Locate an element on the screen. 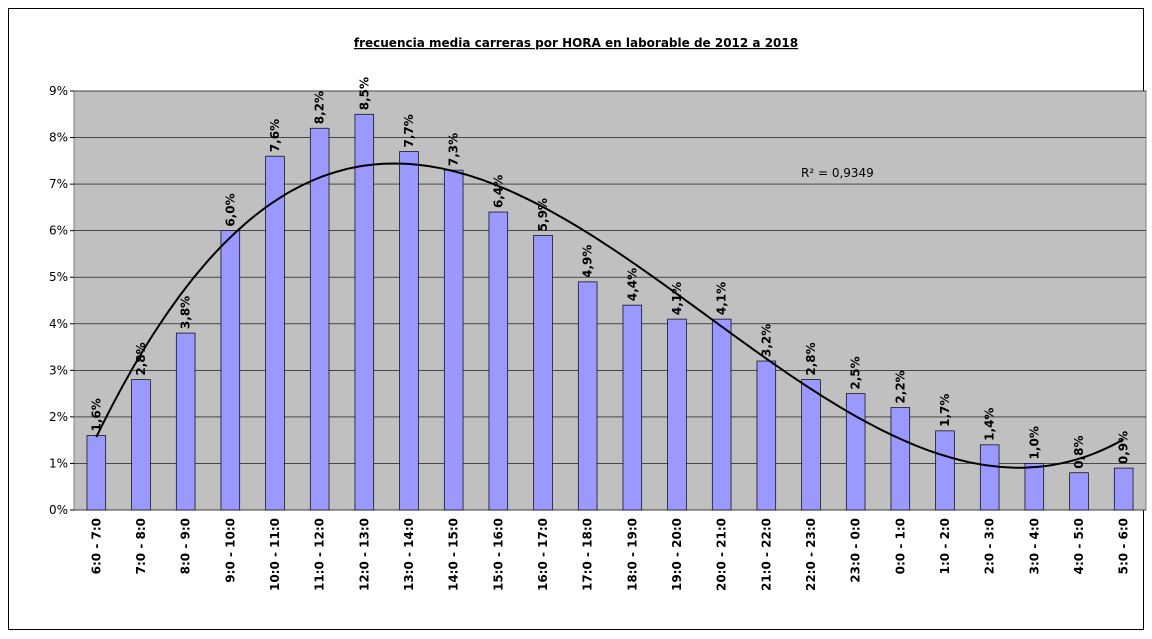 This screenshot has height=639, width=1152. value-label: 3,8% is located at coordinates (186, 312).